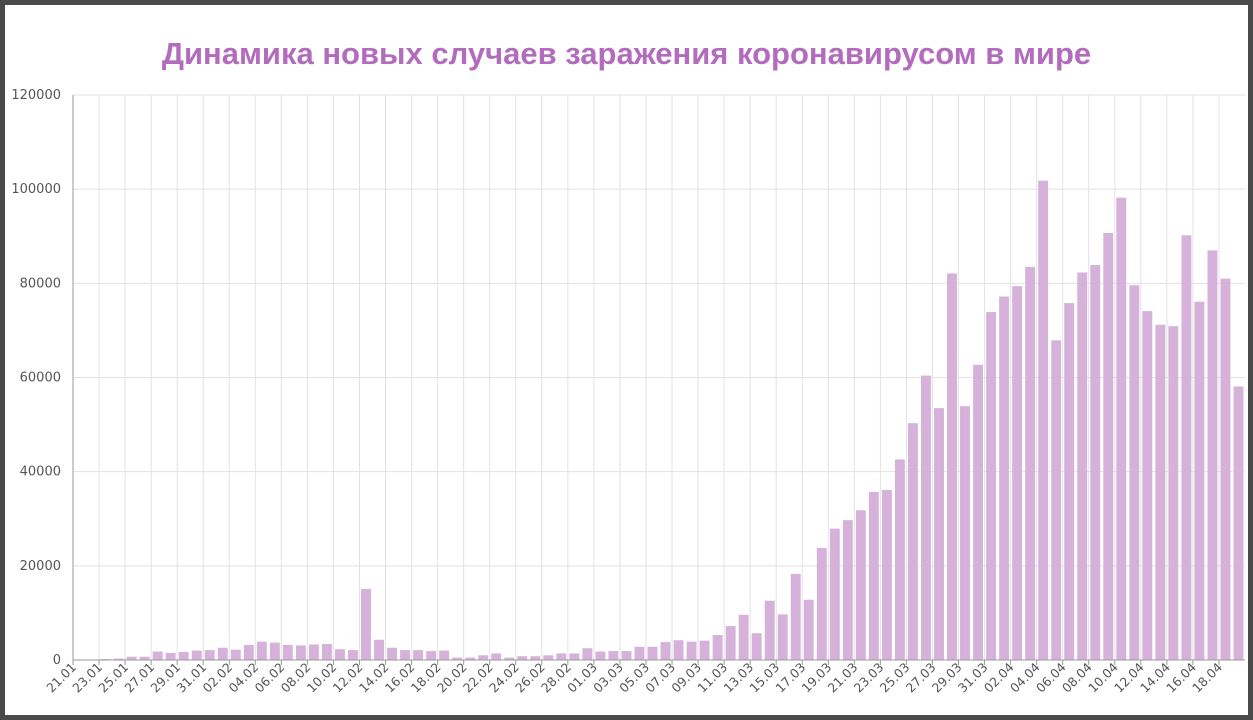 This screenshot has width=1253, height=720. Describe the element at coordinates (57, 660) in the screenshot. I see `y-tick-label: 0` at that location.